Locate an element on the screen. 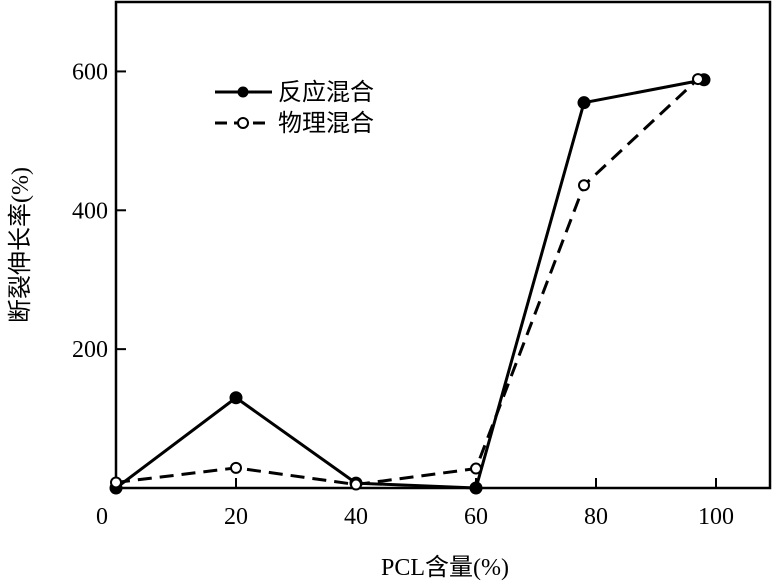 Image resolution: width=773 pixels, height=582 pixels. legend-label-1: 物理混合 is located at coordinates (326, 123).